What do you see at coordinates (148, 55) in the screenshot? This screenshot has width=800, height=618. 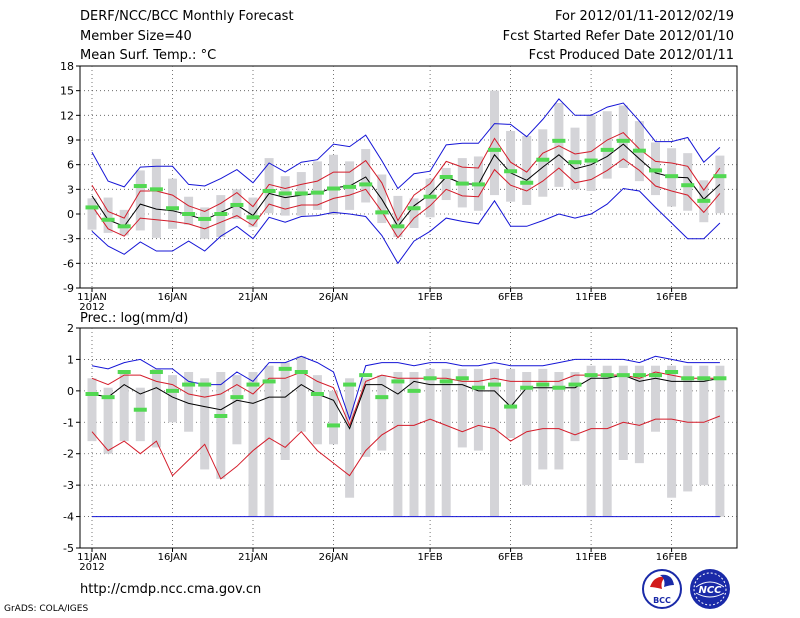 I see `variable-label: Mean Surf. Temp.: °C` at bounding box center [148, 55].